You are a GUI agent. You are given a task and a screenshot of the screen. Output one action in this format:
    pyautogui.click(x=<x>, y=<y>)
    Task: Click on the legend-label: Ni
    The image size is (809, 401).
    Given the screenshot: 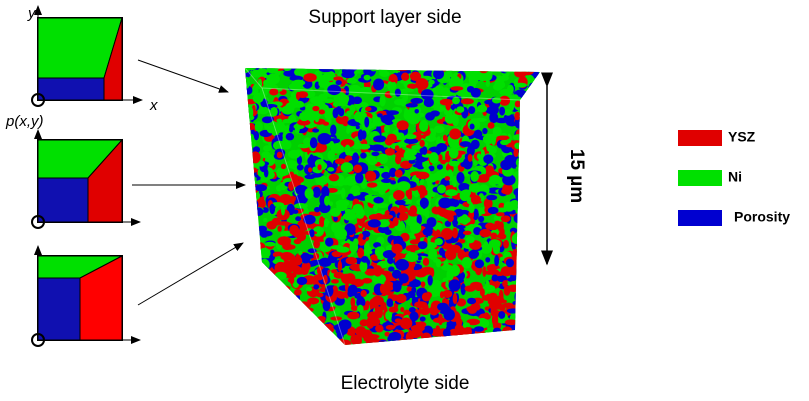 What is the action you would take?
    pyautogui.click(x=735, y=177)
    